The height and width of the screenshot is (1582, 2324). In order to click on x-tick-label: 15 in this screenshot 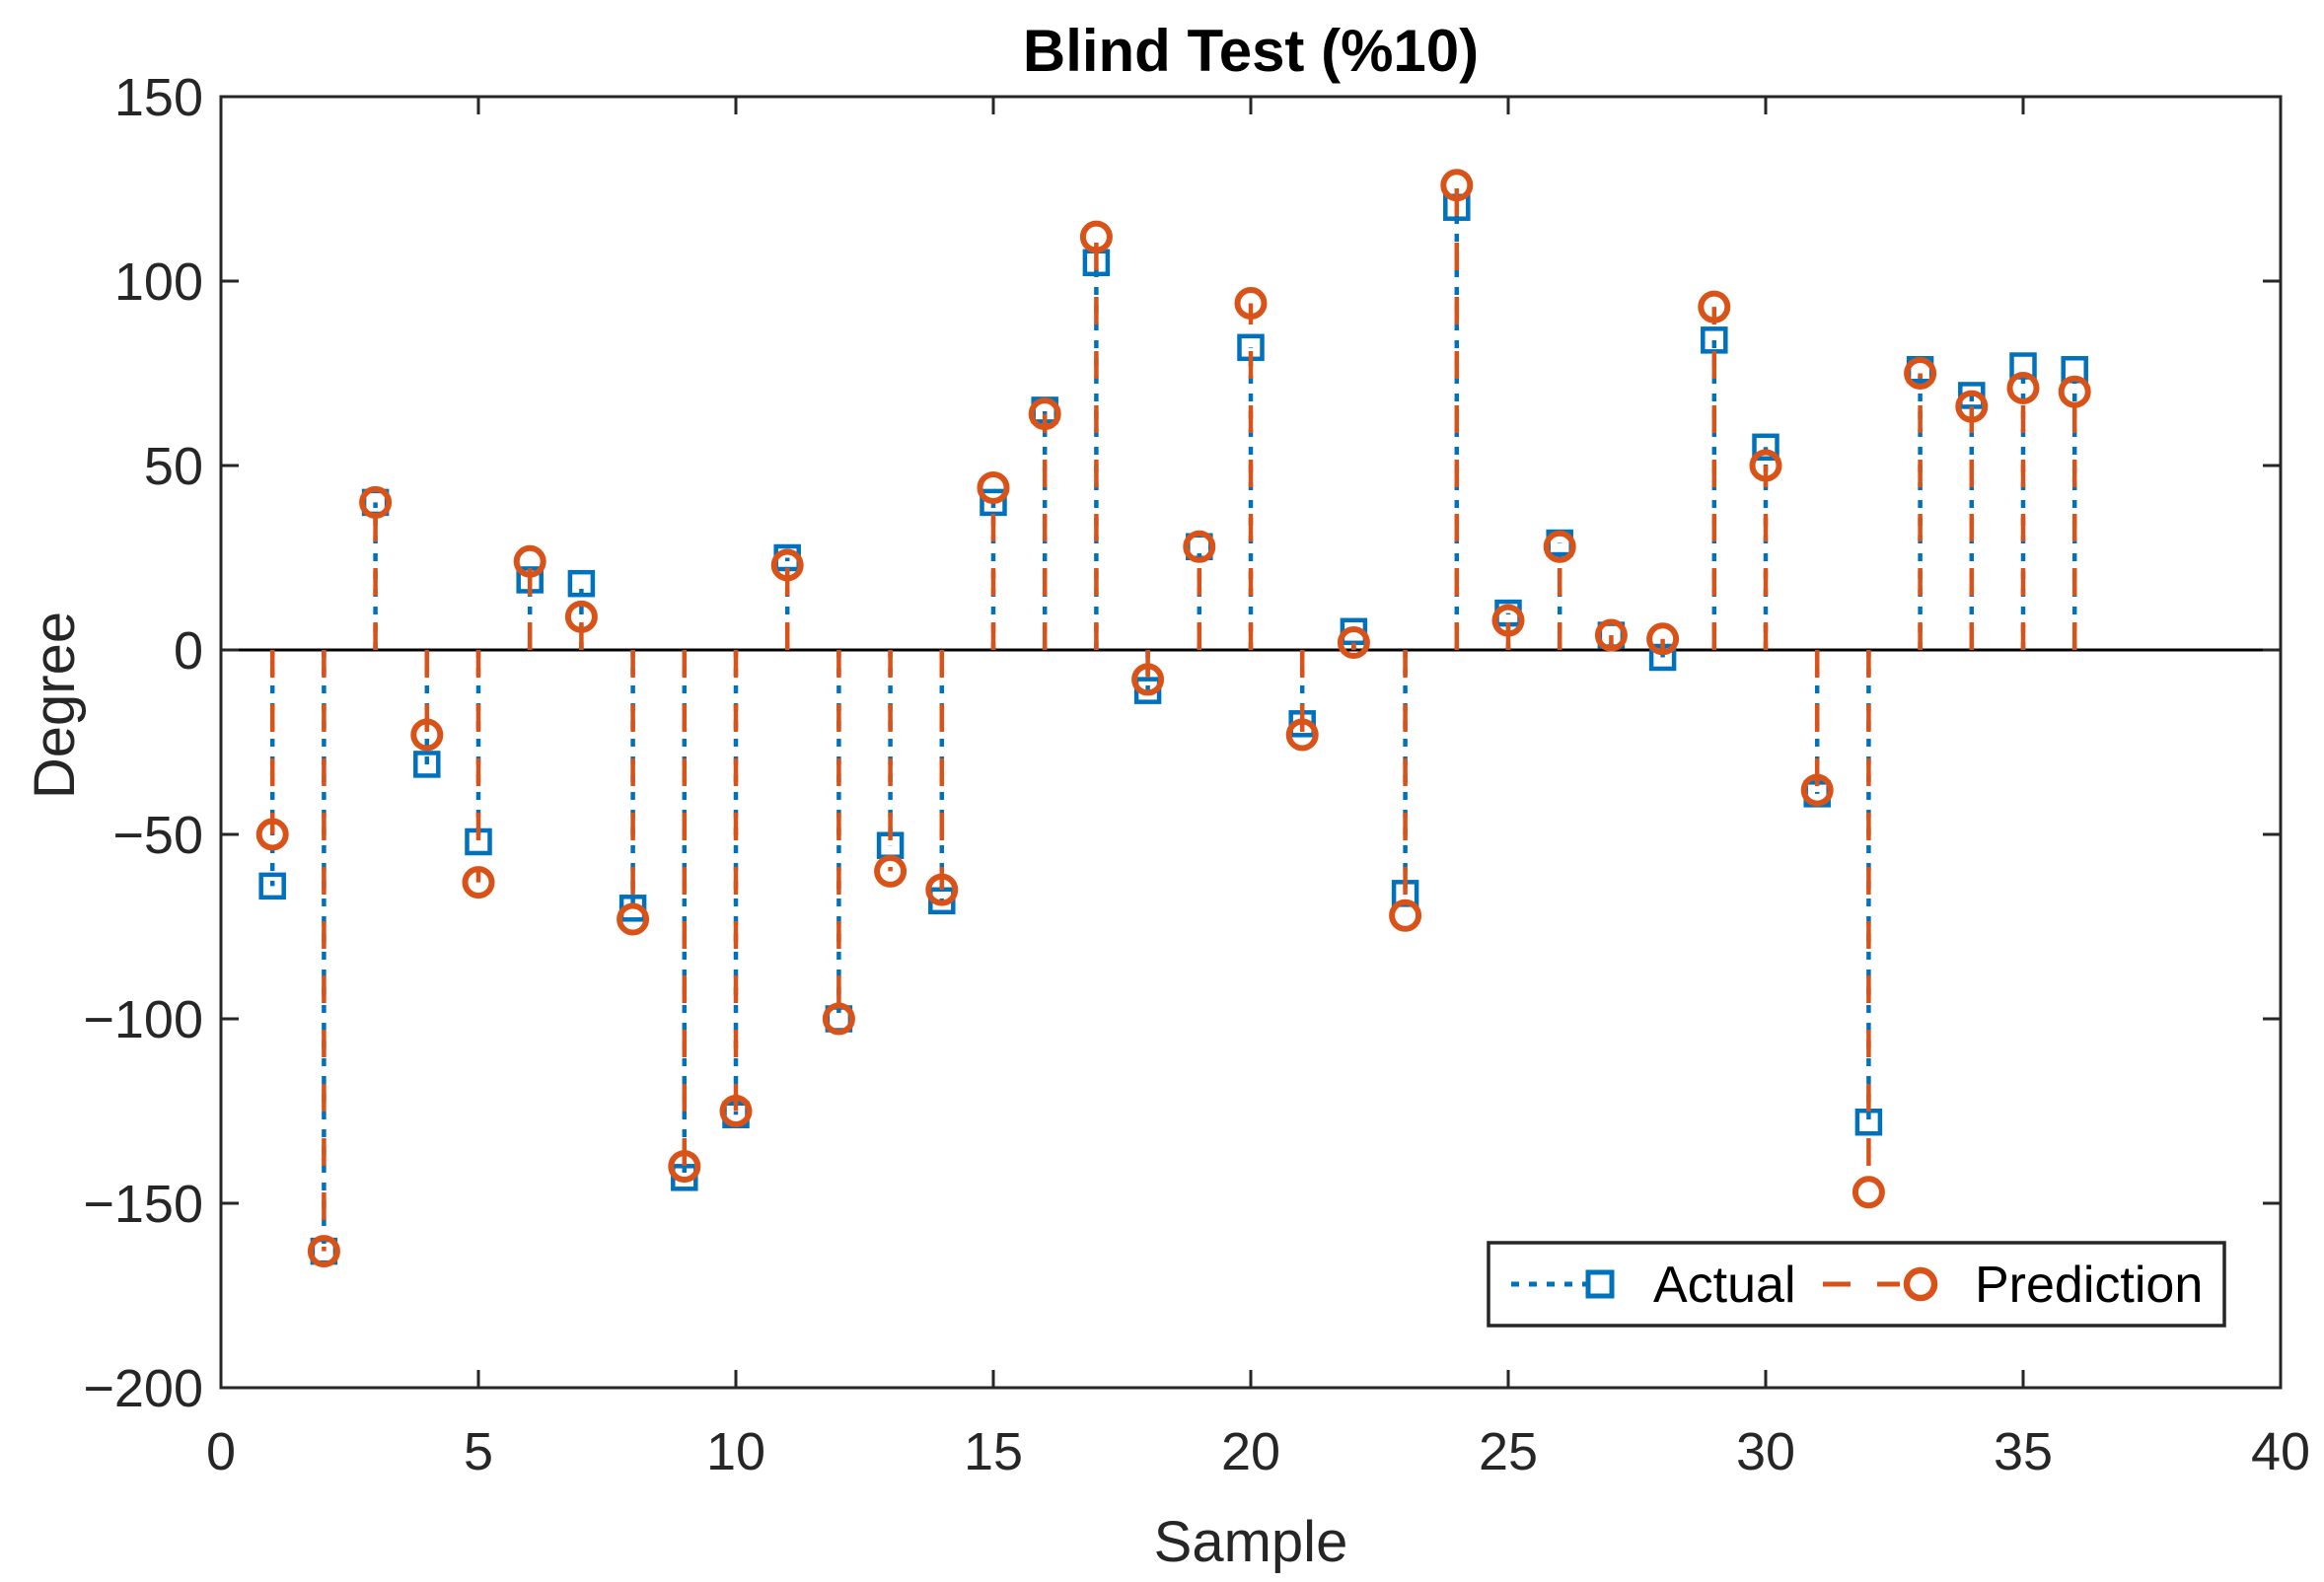, I will do `click(993, 1451)`.